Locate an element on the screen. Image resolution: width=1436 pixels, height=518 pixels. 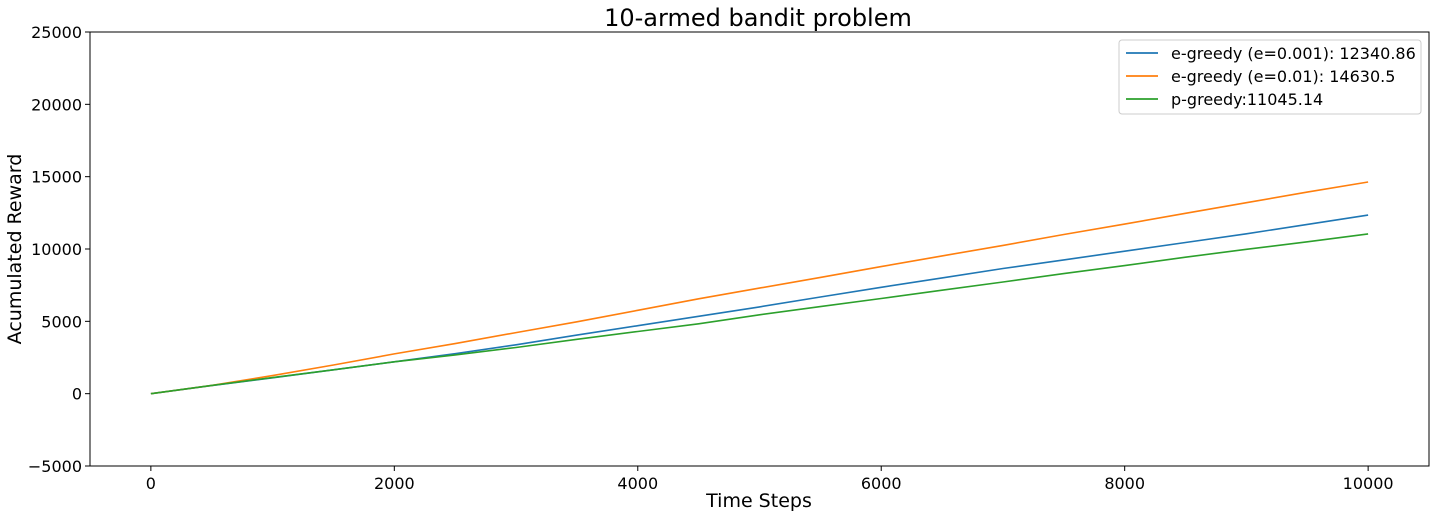
legend-box is located at coordinates (1270, 77).